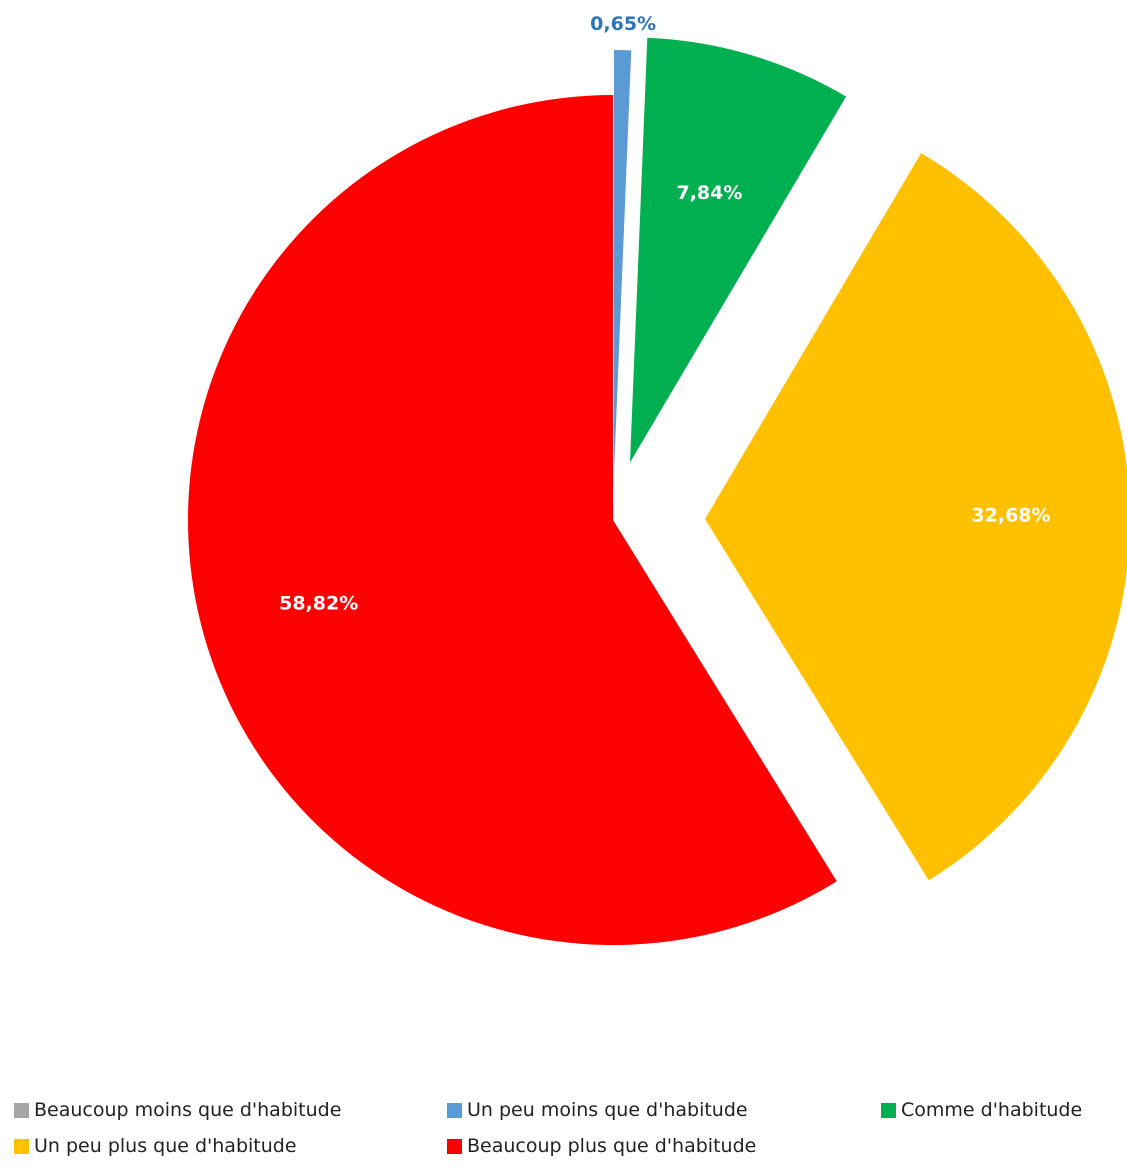 This screenshot has width=1127, height=1174. I want to click on legend-swatch-comme, so click(888, 1110).